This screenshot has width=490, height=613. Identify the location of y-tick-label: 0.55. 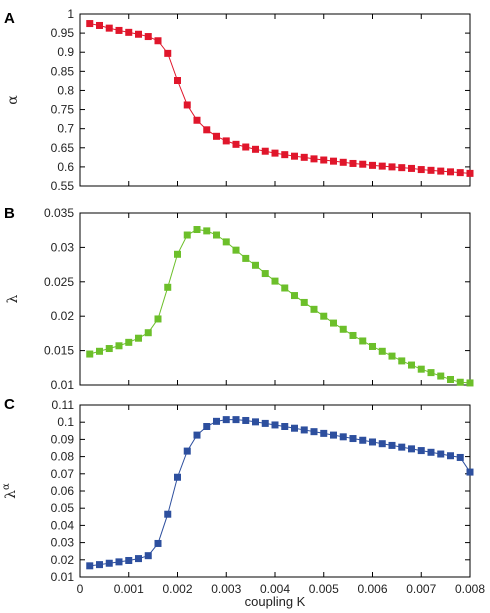
(63, 186).